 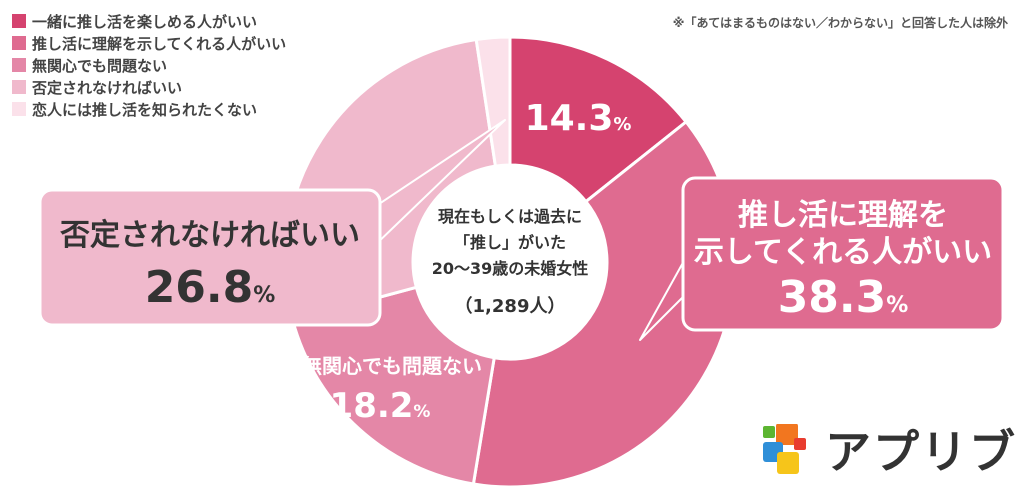 I want to click on legend-label: 無関心でも問題ない, so click(x=100, y=65).